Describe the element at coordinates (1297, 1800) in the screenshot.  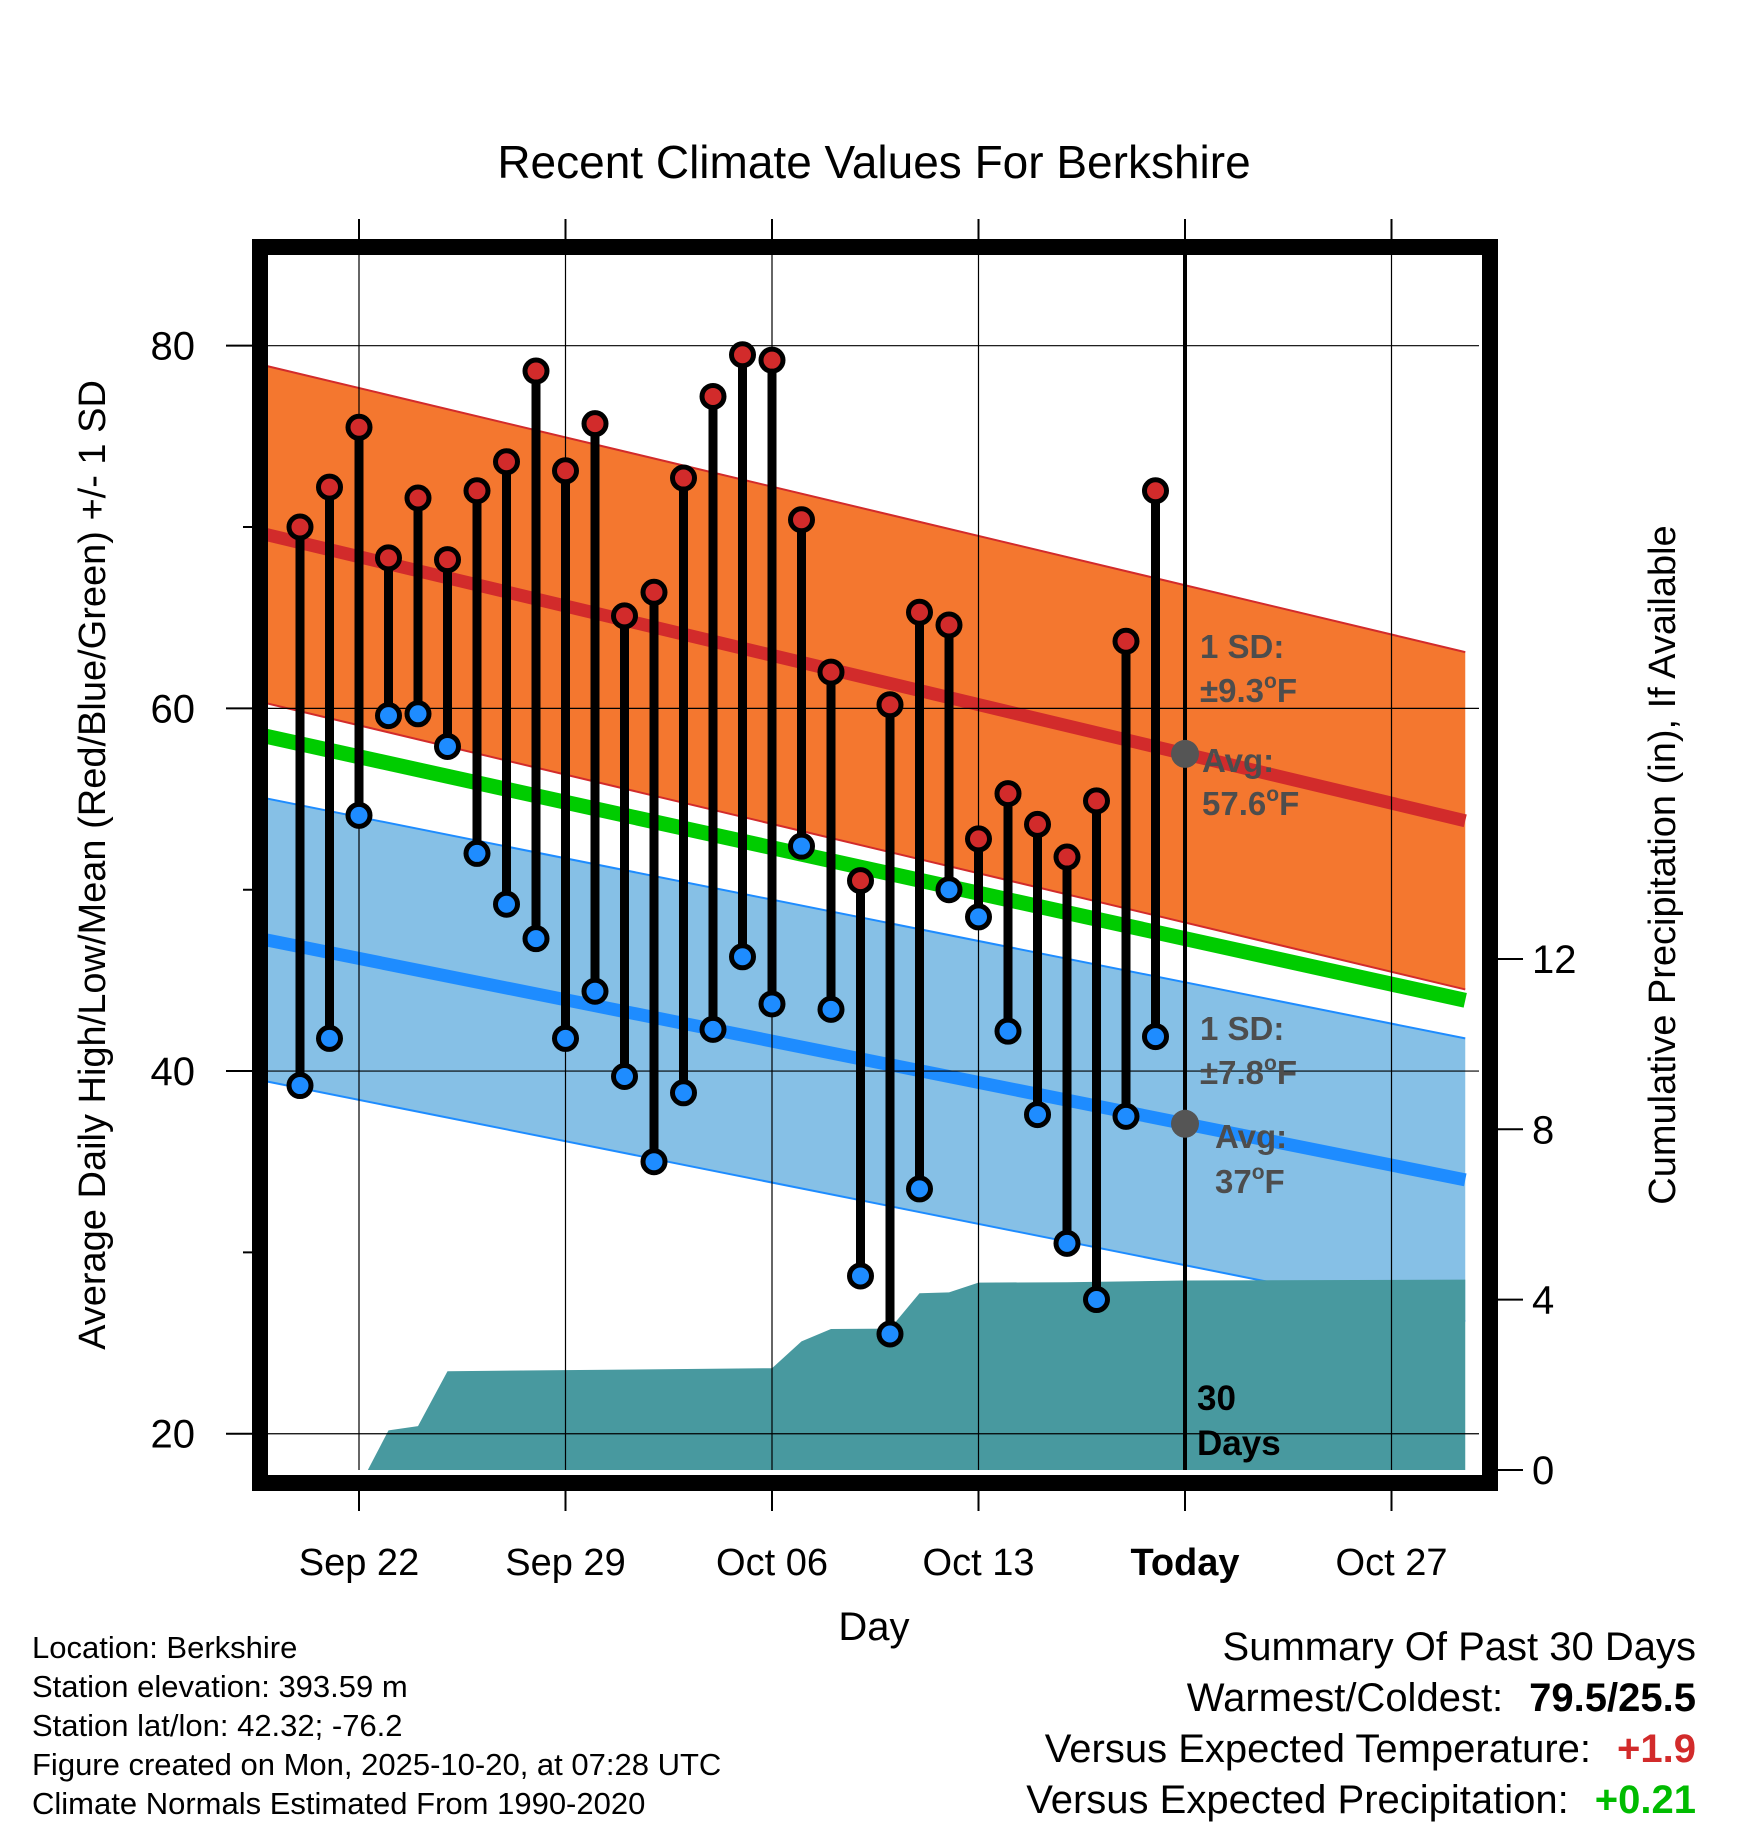
I see `precip-anomaly-label: Versus Expected Precipitation:` at that location.